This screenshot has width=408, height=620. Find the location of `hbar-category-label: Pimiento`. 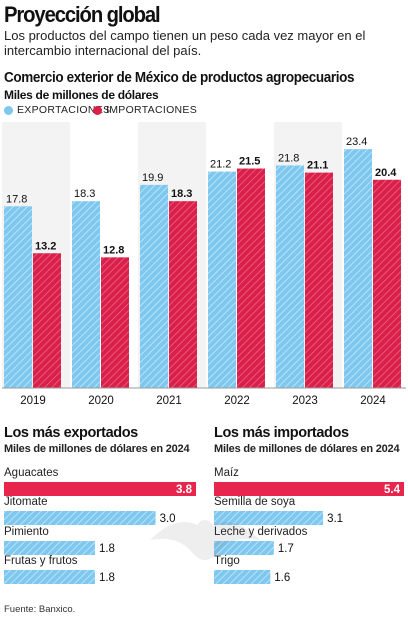

hbar-category-label: Pimiento is located at coordinates (26, 532).